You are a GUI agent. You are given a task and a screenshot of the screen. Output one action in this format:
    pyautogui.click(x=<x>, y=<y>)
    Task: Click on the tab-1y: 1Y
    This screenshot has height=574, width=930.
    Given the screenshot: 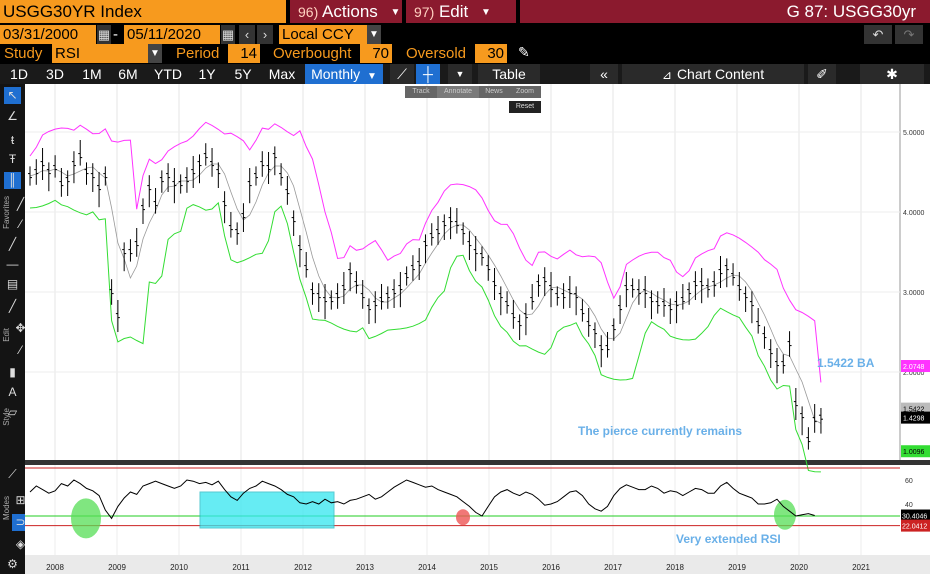 What is the action you would take?
    pyautogui.click(x=207, y=74)
    